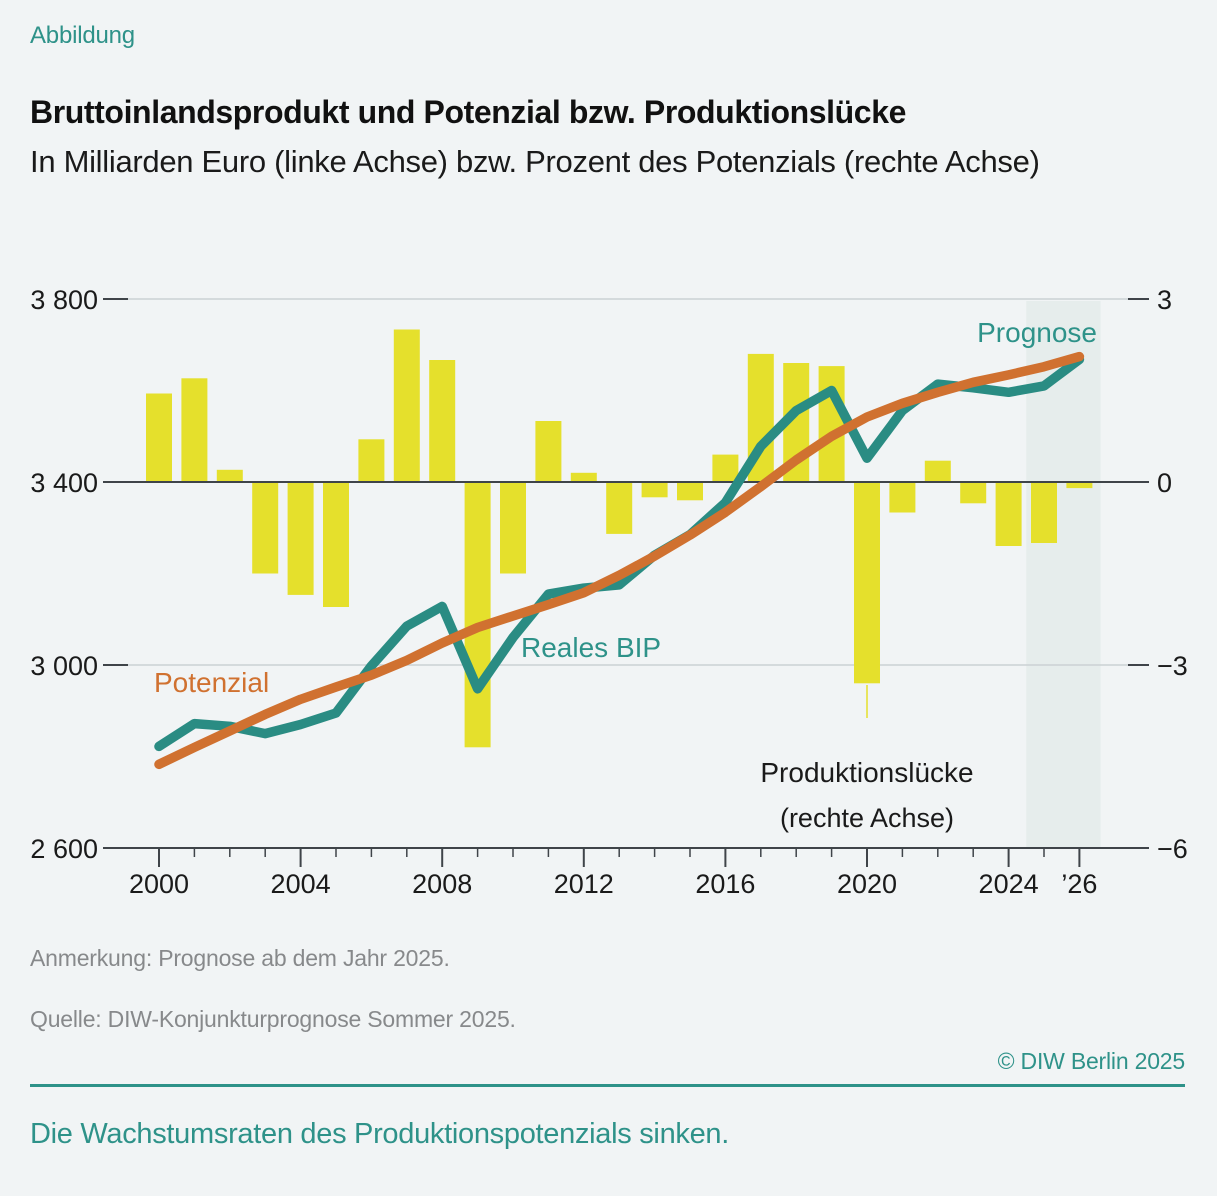 This screenshot has width=1217, height=1196. Describe the element at coordinates (654, 490) in the screenshot. I see `bar-2014` at that location.